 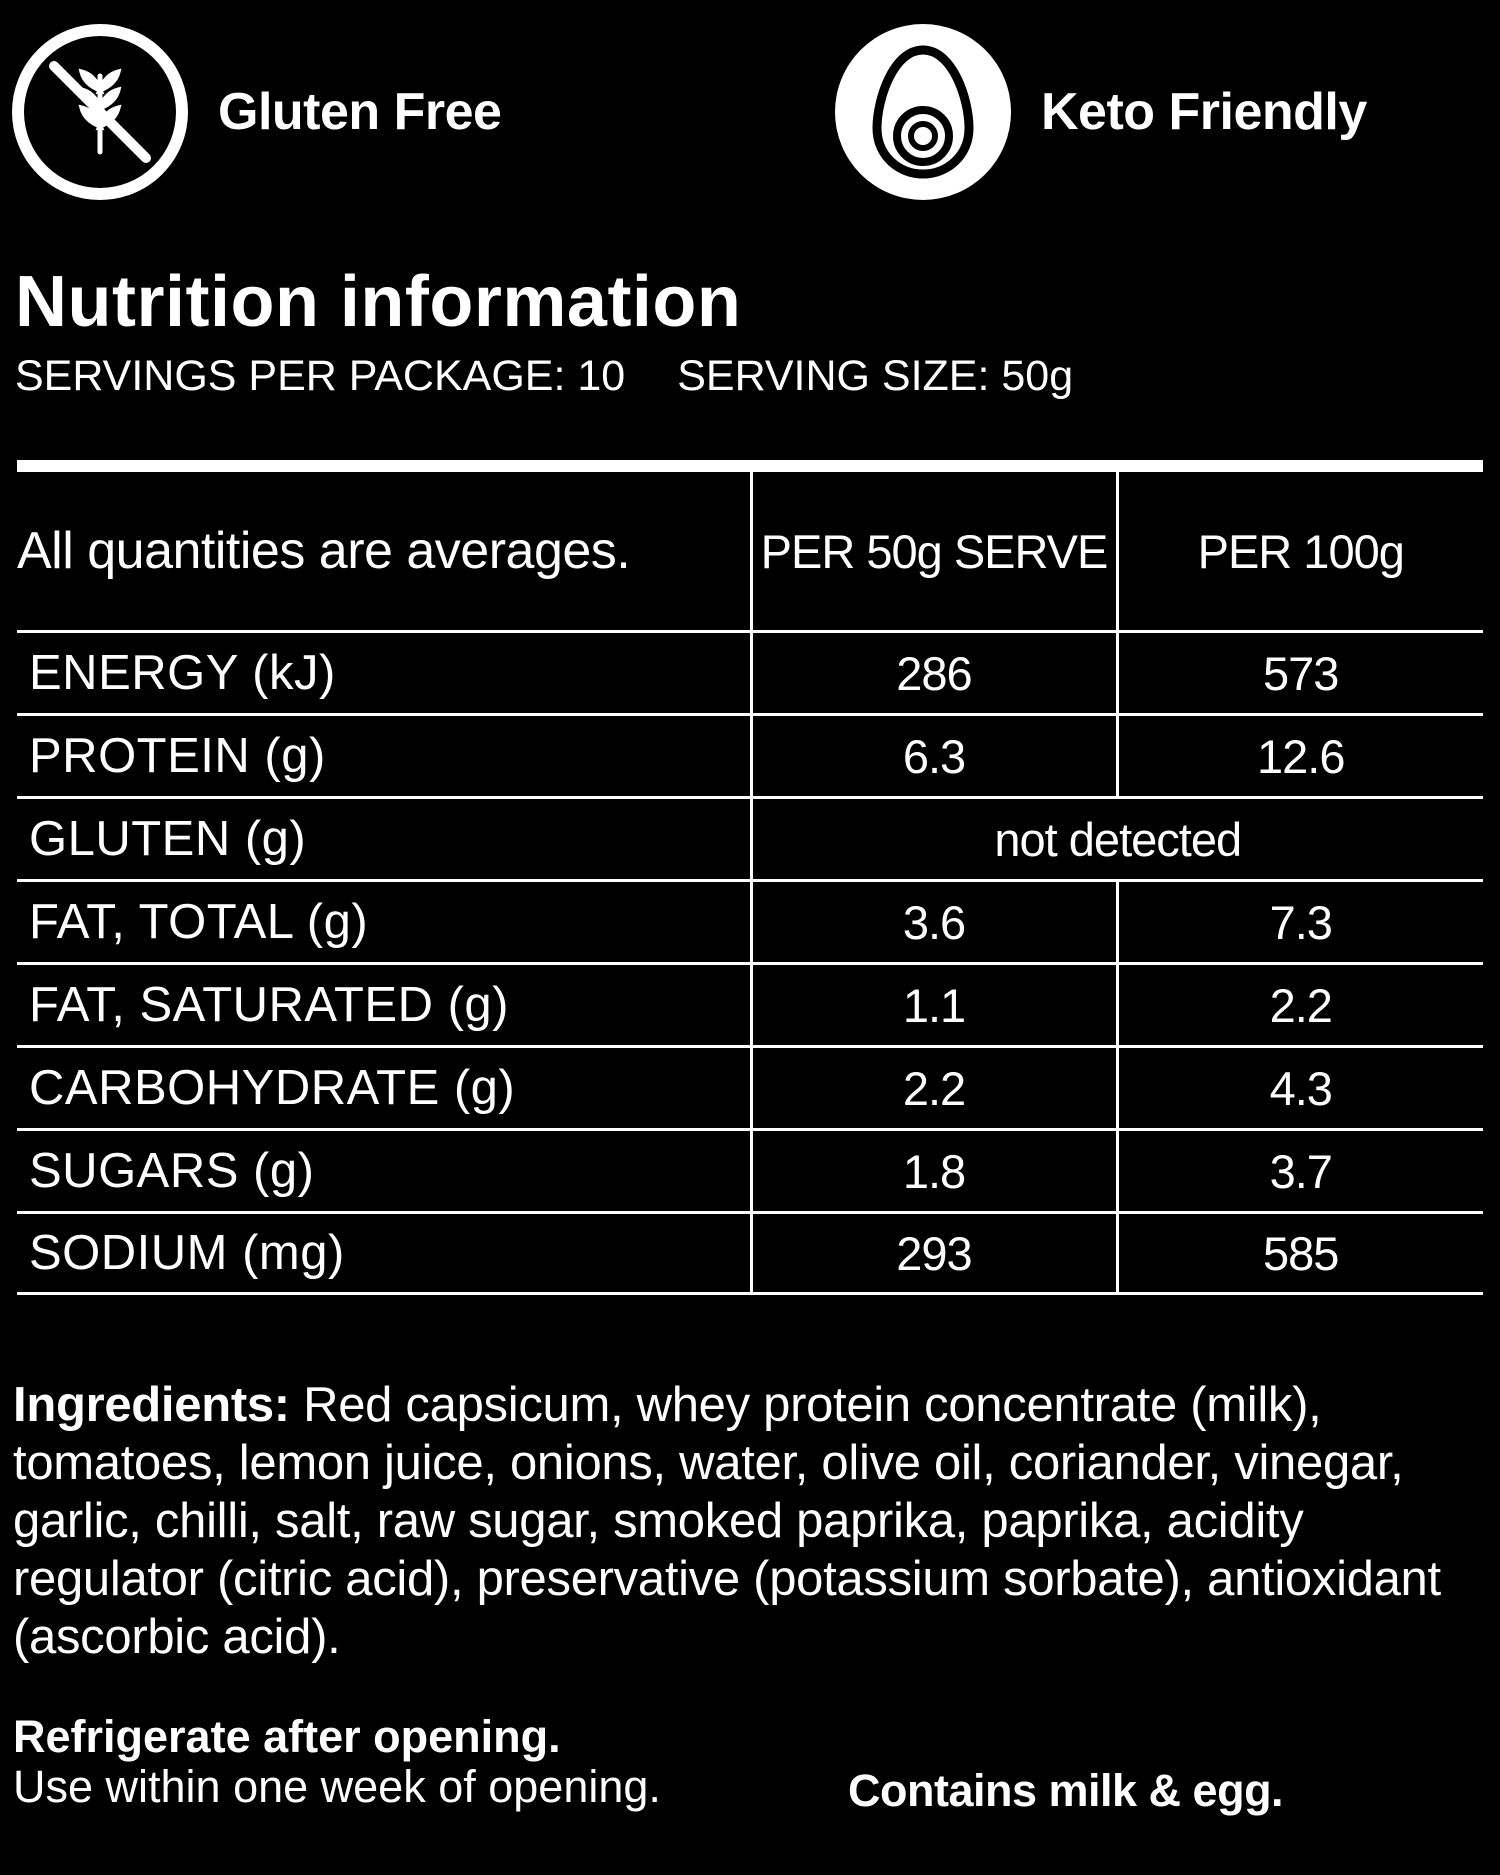 I want to click on table-row: GLUTEN (g) not detected, so click(x=750, y=839).